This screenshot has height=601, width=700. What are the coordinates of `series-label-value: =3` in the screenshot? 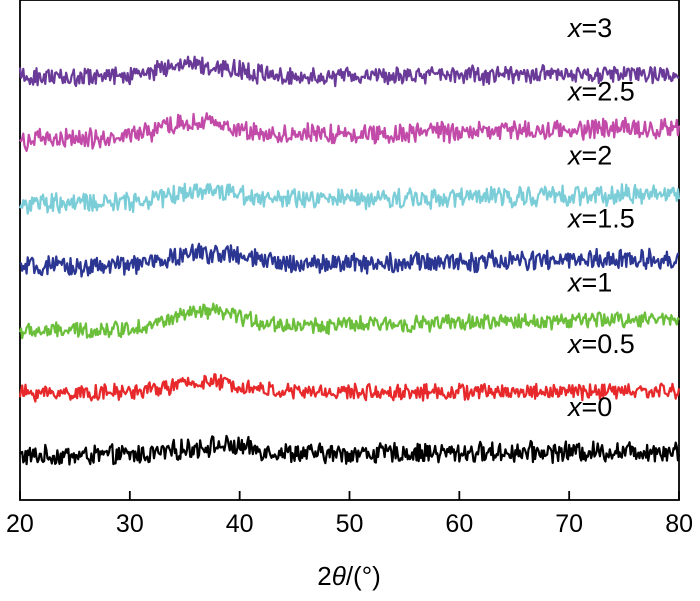 It's located at (597, 28).